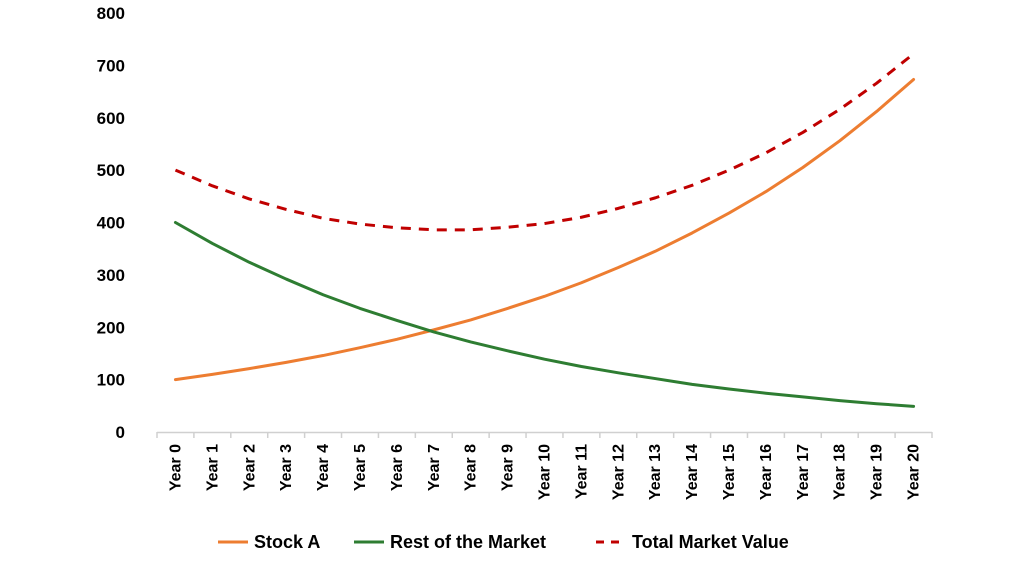 Image resolution: width=1024 pixels, height=563 pixels. I want to click on x-tick-label: Year 14, so click(692, 472).